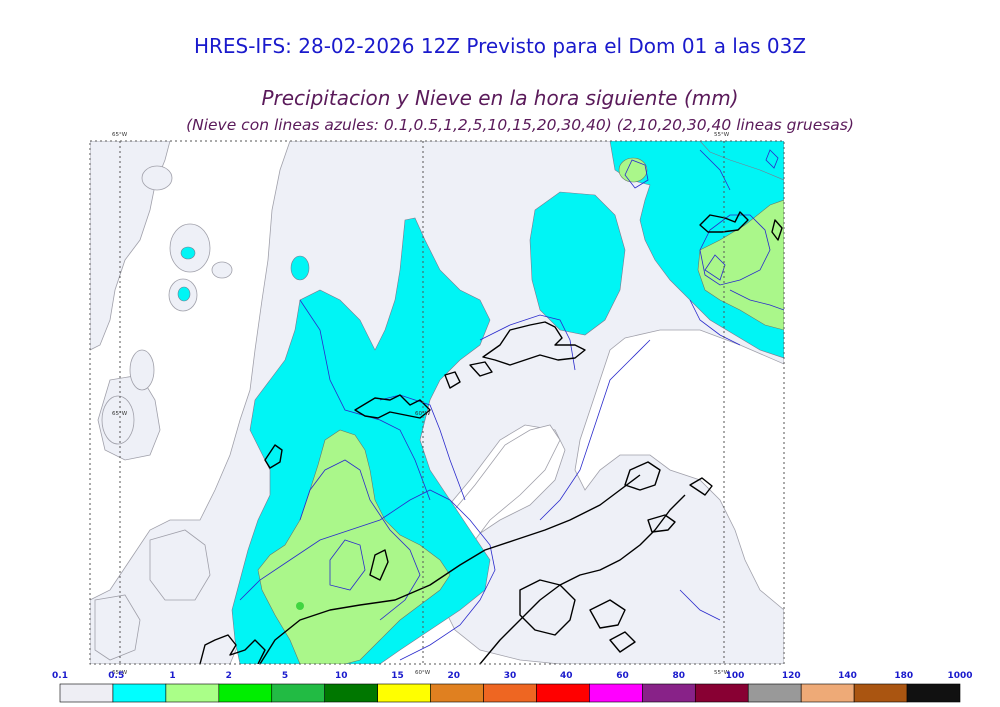  What do you see at coordinates (534, 343) in the screenshot?
I see `coast-falklands-east` at bounding box center [534, 343].